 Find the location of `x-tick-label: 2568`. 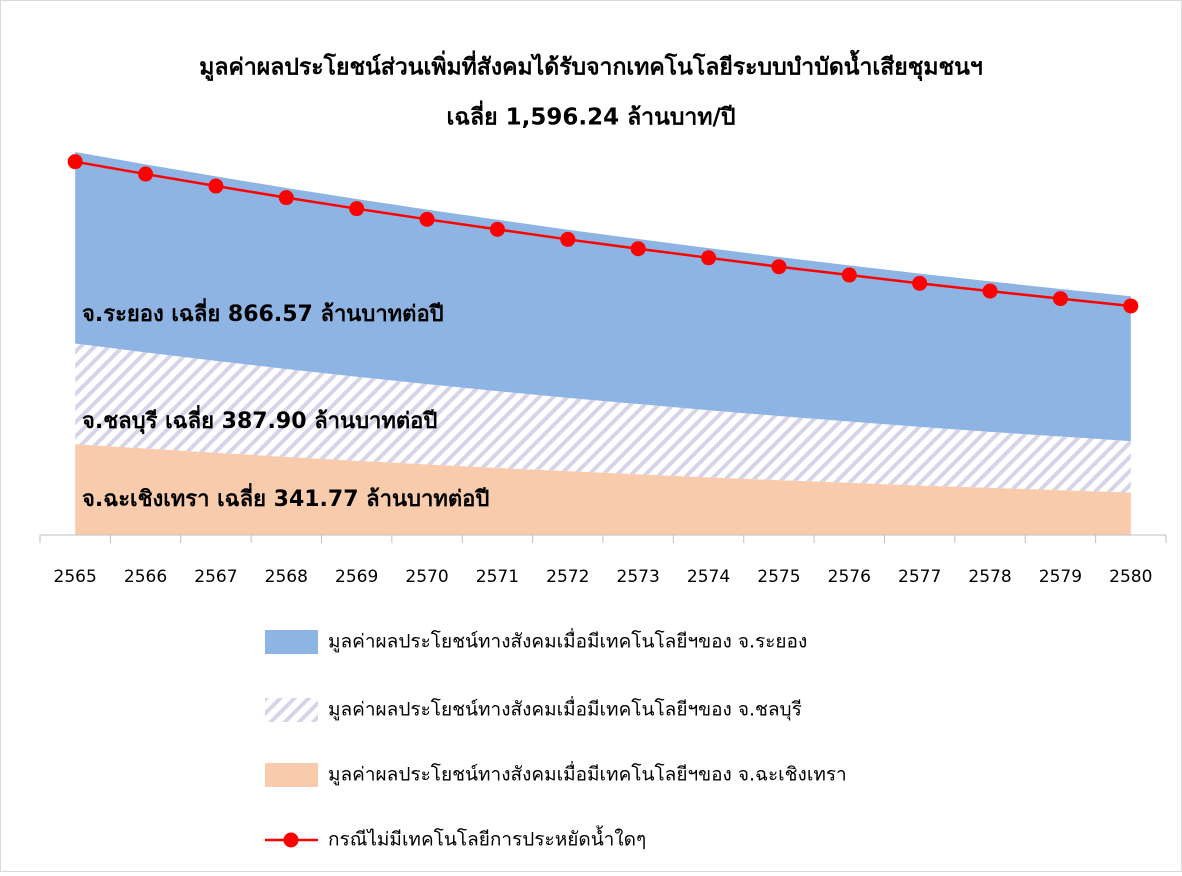

x-tick-label: 2568 is located at coordinates (286, 577).